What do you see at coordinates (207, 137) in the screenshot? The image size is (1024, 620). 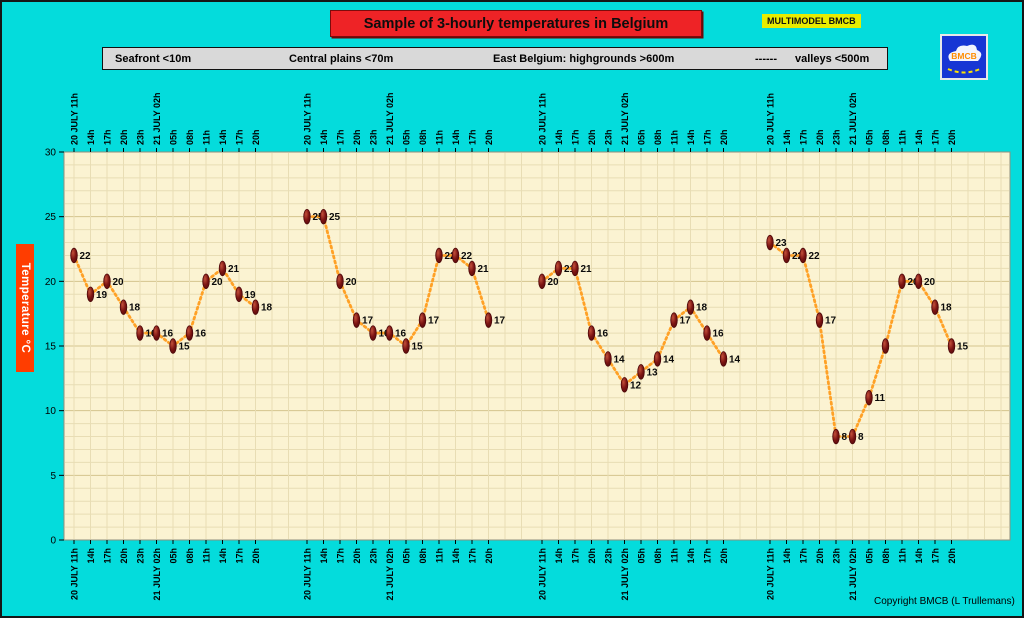 I see `x-tick-label-top: 11h` at bounding box center [207, 137].